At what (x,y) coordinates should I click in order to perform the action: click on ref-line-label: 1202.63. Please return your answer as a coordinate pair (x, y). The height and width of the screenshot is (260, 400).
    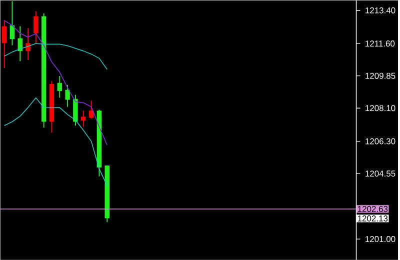
    Looking at the image, I should click on (373, 209).